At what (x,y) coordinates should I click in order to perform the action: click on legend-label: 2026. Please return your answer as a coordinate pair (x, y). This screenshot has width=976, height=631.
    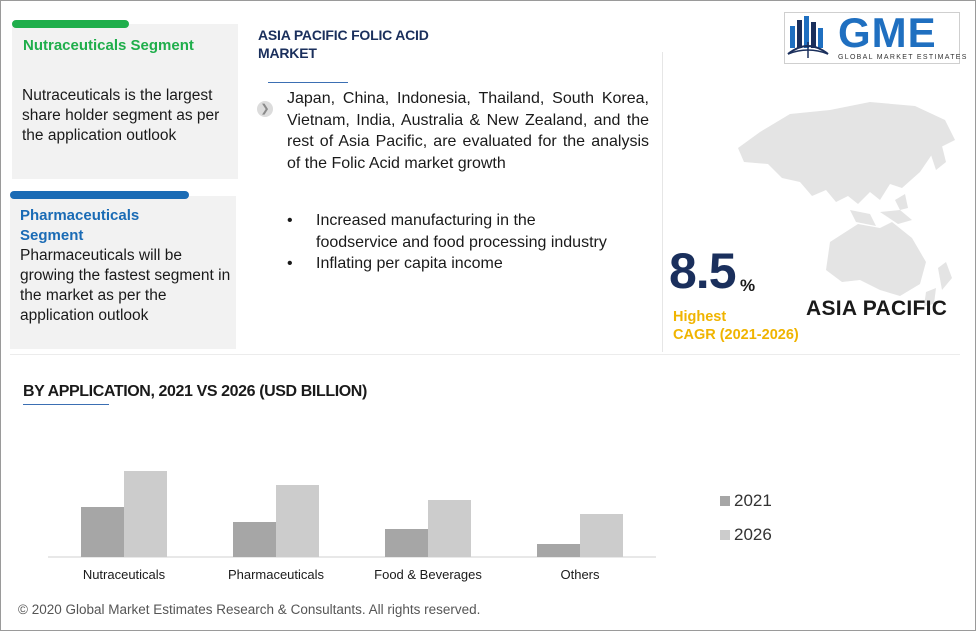
    Looking at the image, I should click on (753, 534).